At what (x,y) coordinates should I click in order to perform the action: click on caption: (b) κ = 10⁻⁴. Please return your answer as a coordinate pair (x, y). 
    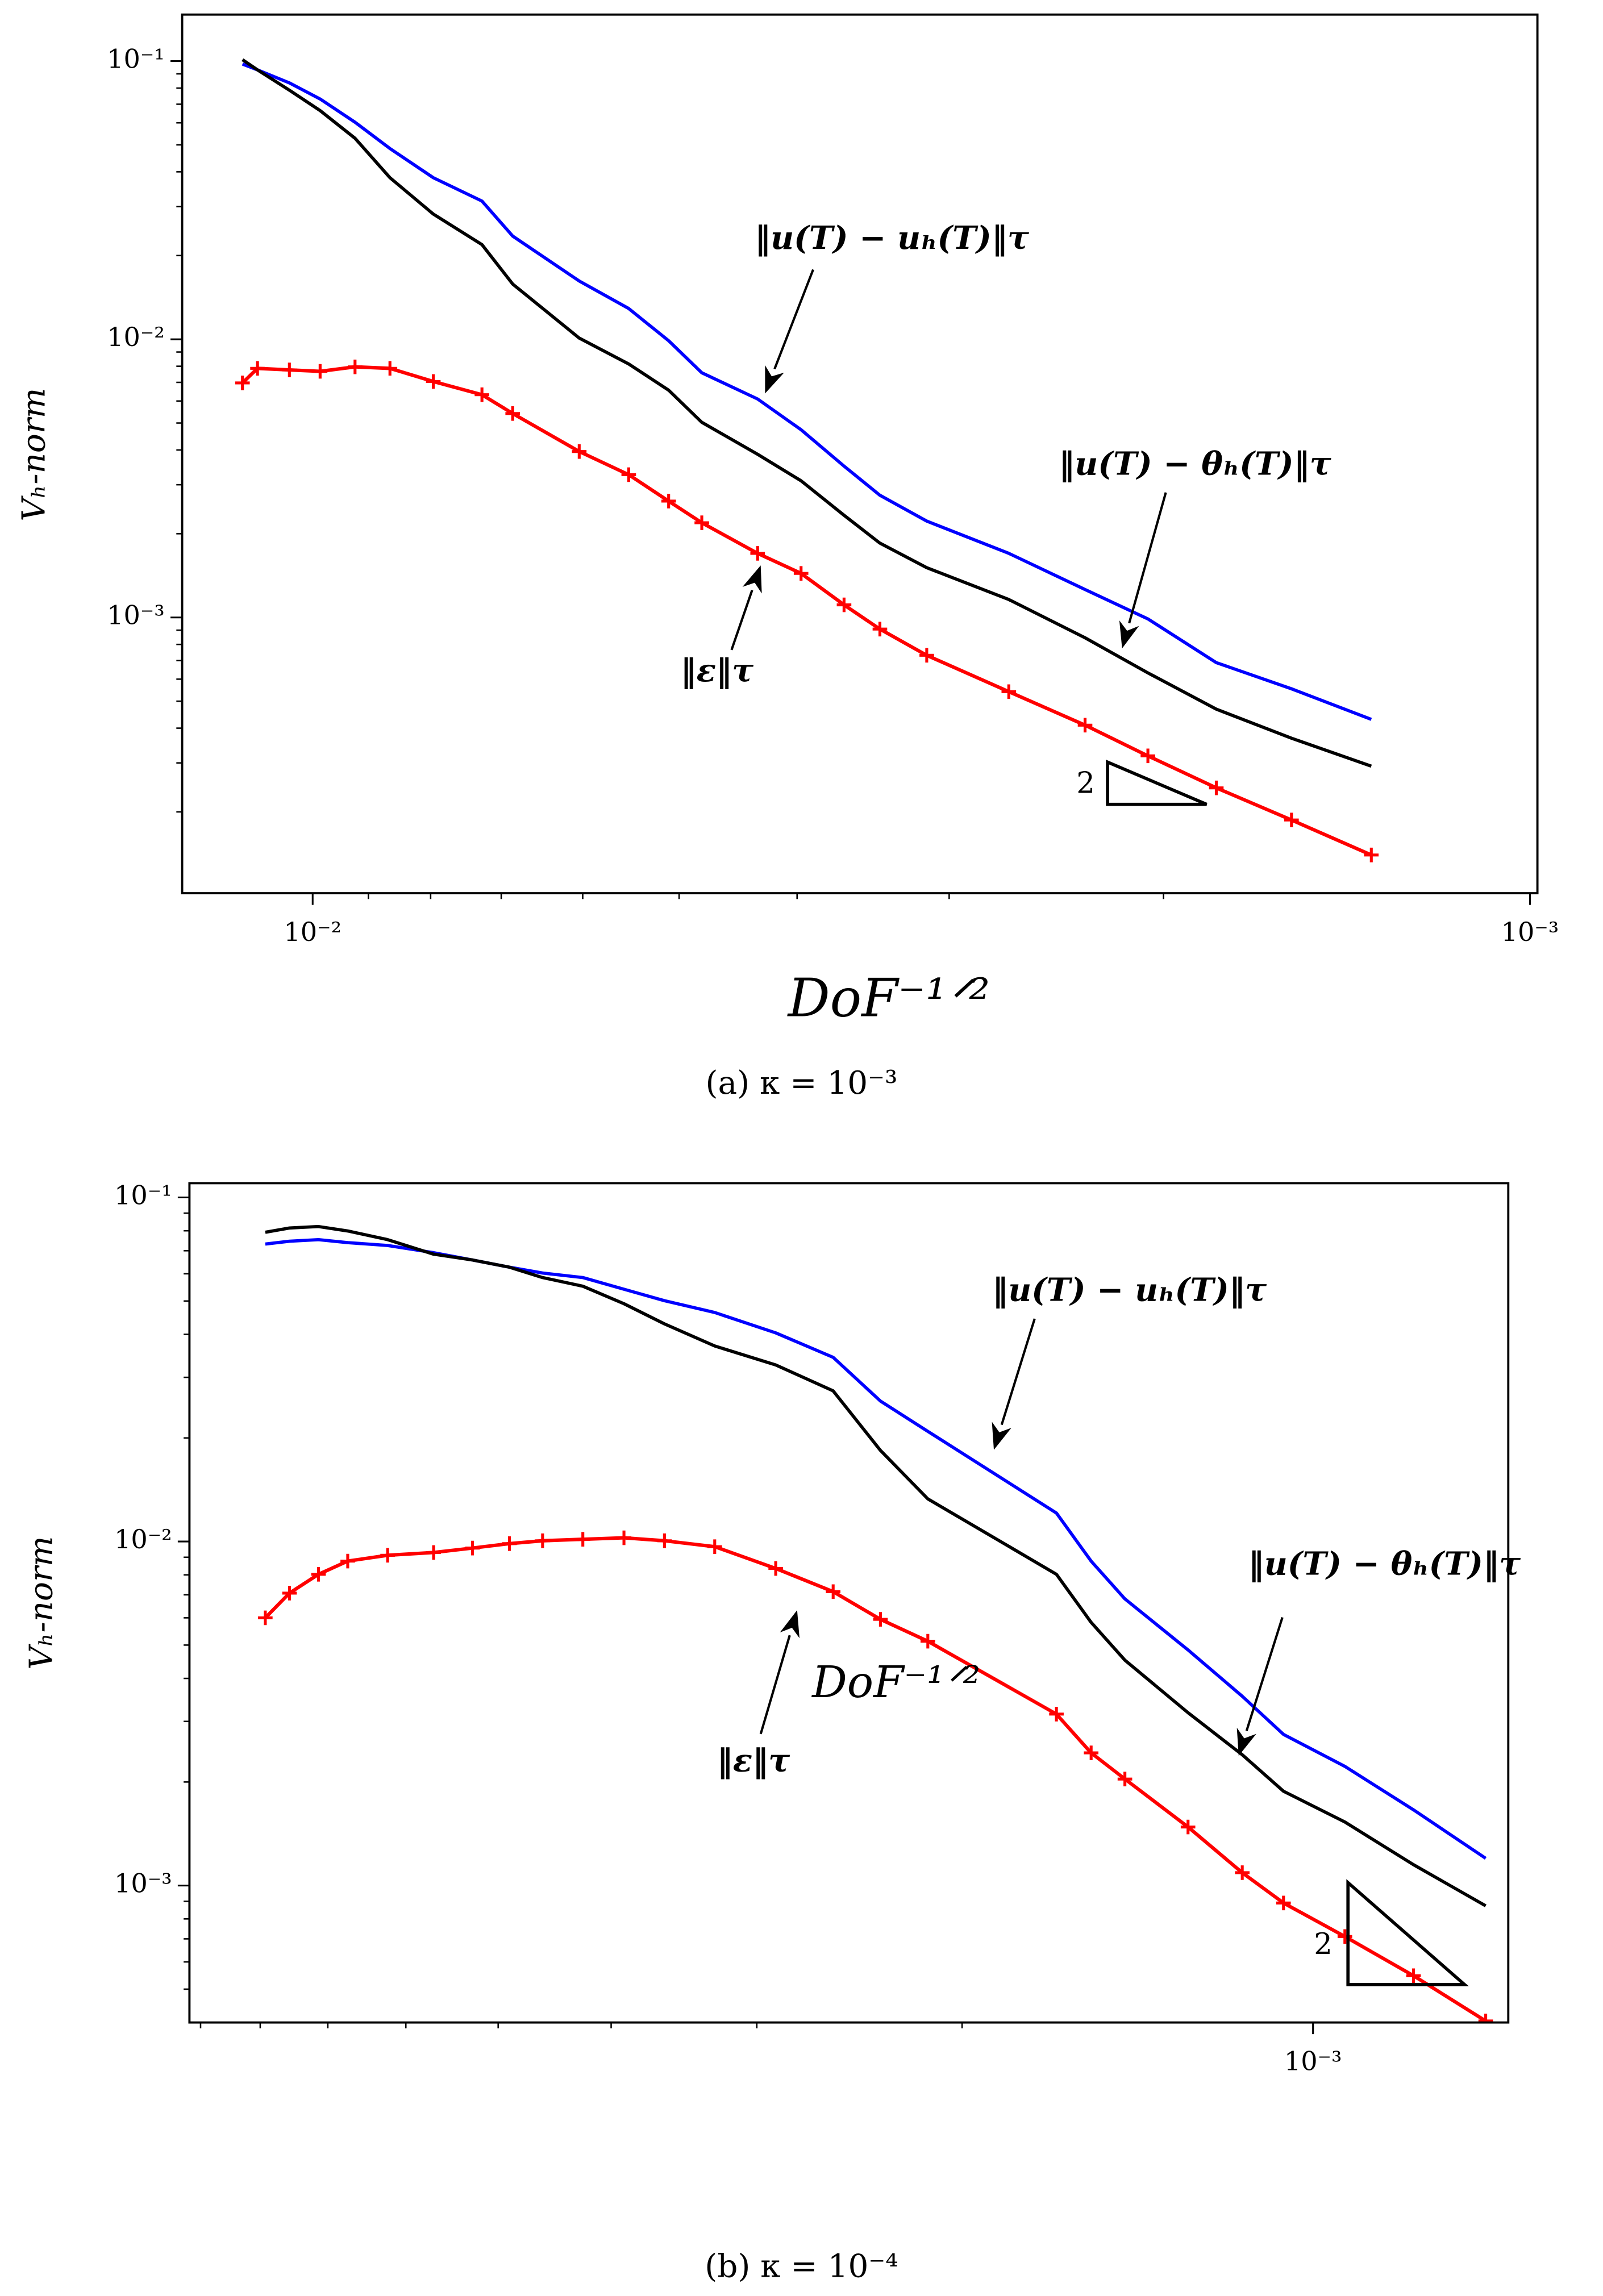
    Looking at the image, I should click on (801, 2266).